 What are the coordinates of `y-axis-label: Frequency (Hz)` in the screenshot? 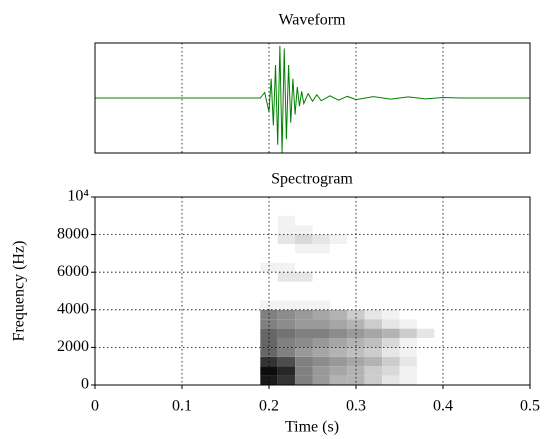 It's located at (19, 291).